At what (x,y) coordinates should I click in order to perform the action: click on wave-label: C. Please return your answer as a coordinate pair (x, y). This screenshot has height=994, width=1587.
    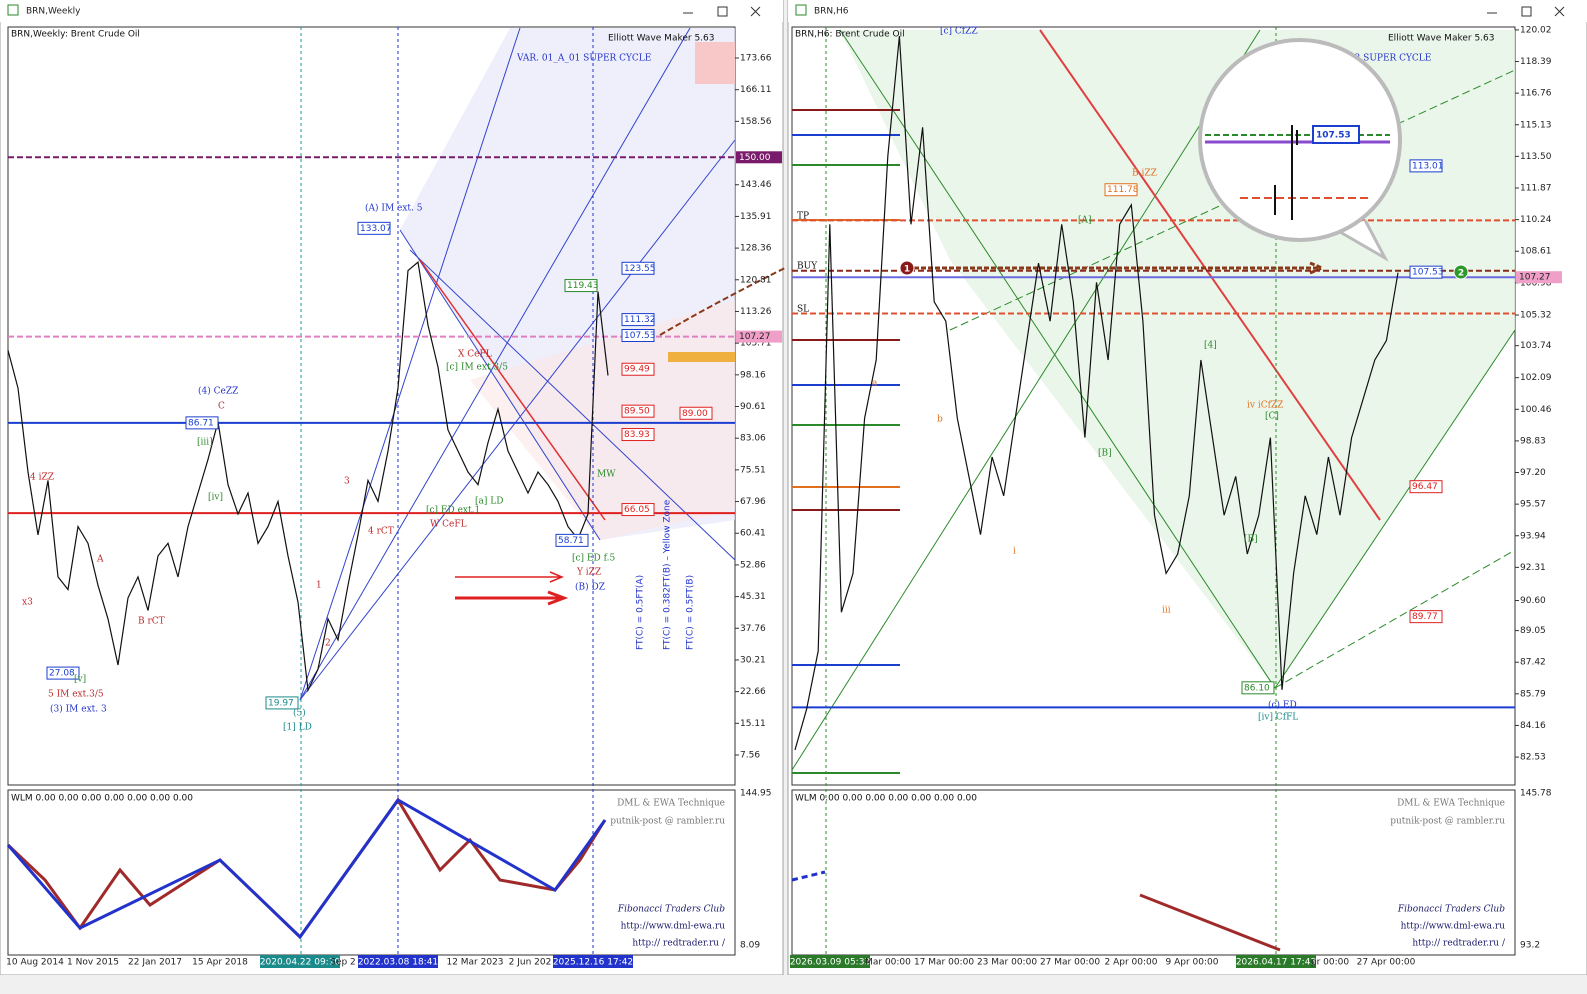
    Looking at the image, I should click on (221, 407).